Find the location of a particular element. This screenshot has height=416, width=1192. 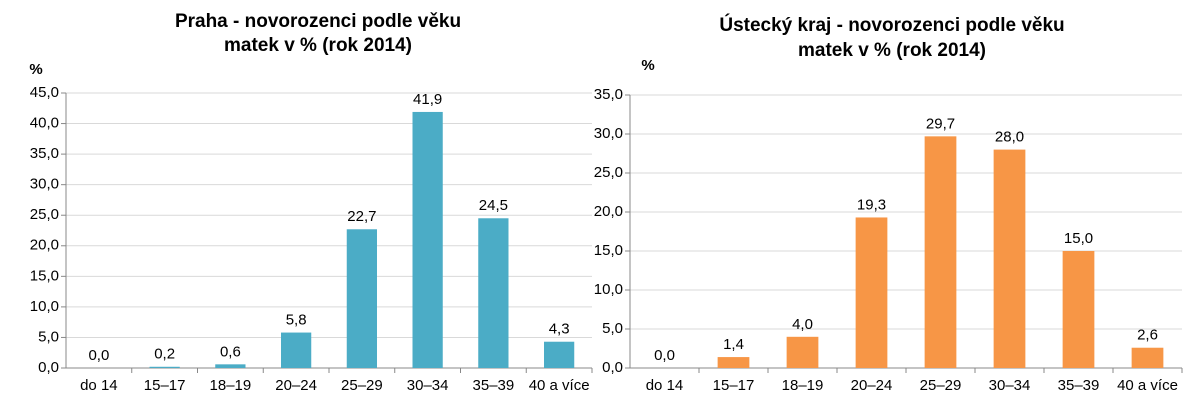

data-label: 4,0 is located at coordinates (802, 324).